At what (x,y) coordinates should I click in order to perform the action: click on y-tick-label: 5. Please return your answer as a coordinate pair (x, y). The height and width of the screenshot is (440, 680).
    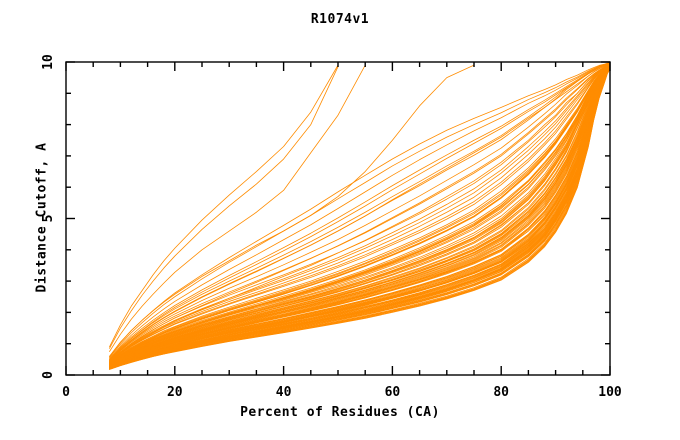
    Looking at the image, I should click on (48, 219).